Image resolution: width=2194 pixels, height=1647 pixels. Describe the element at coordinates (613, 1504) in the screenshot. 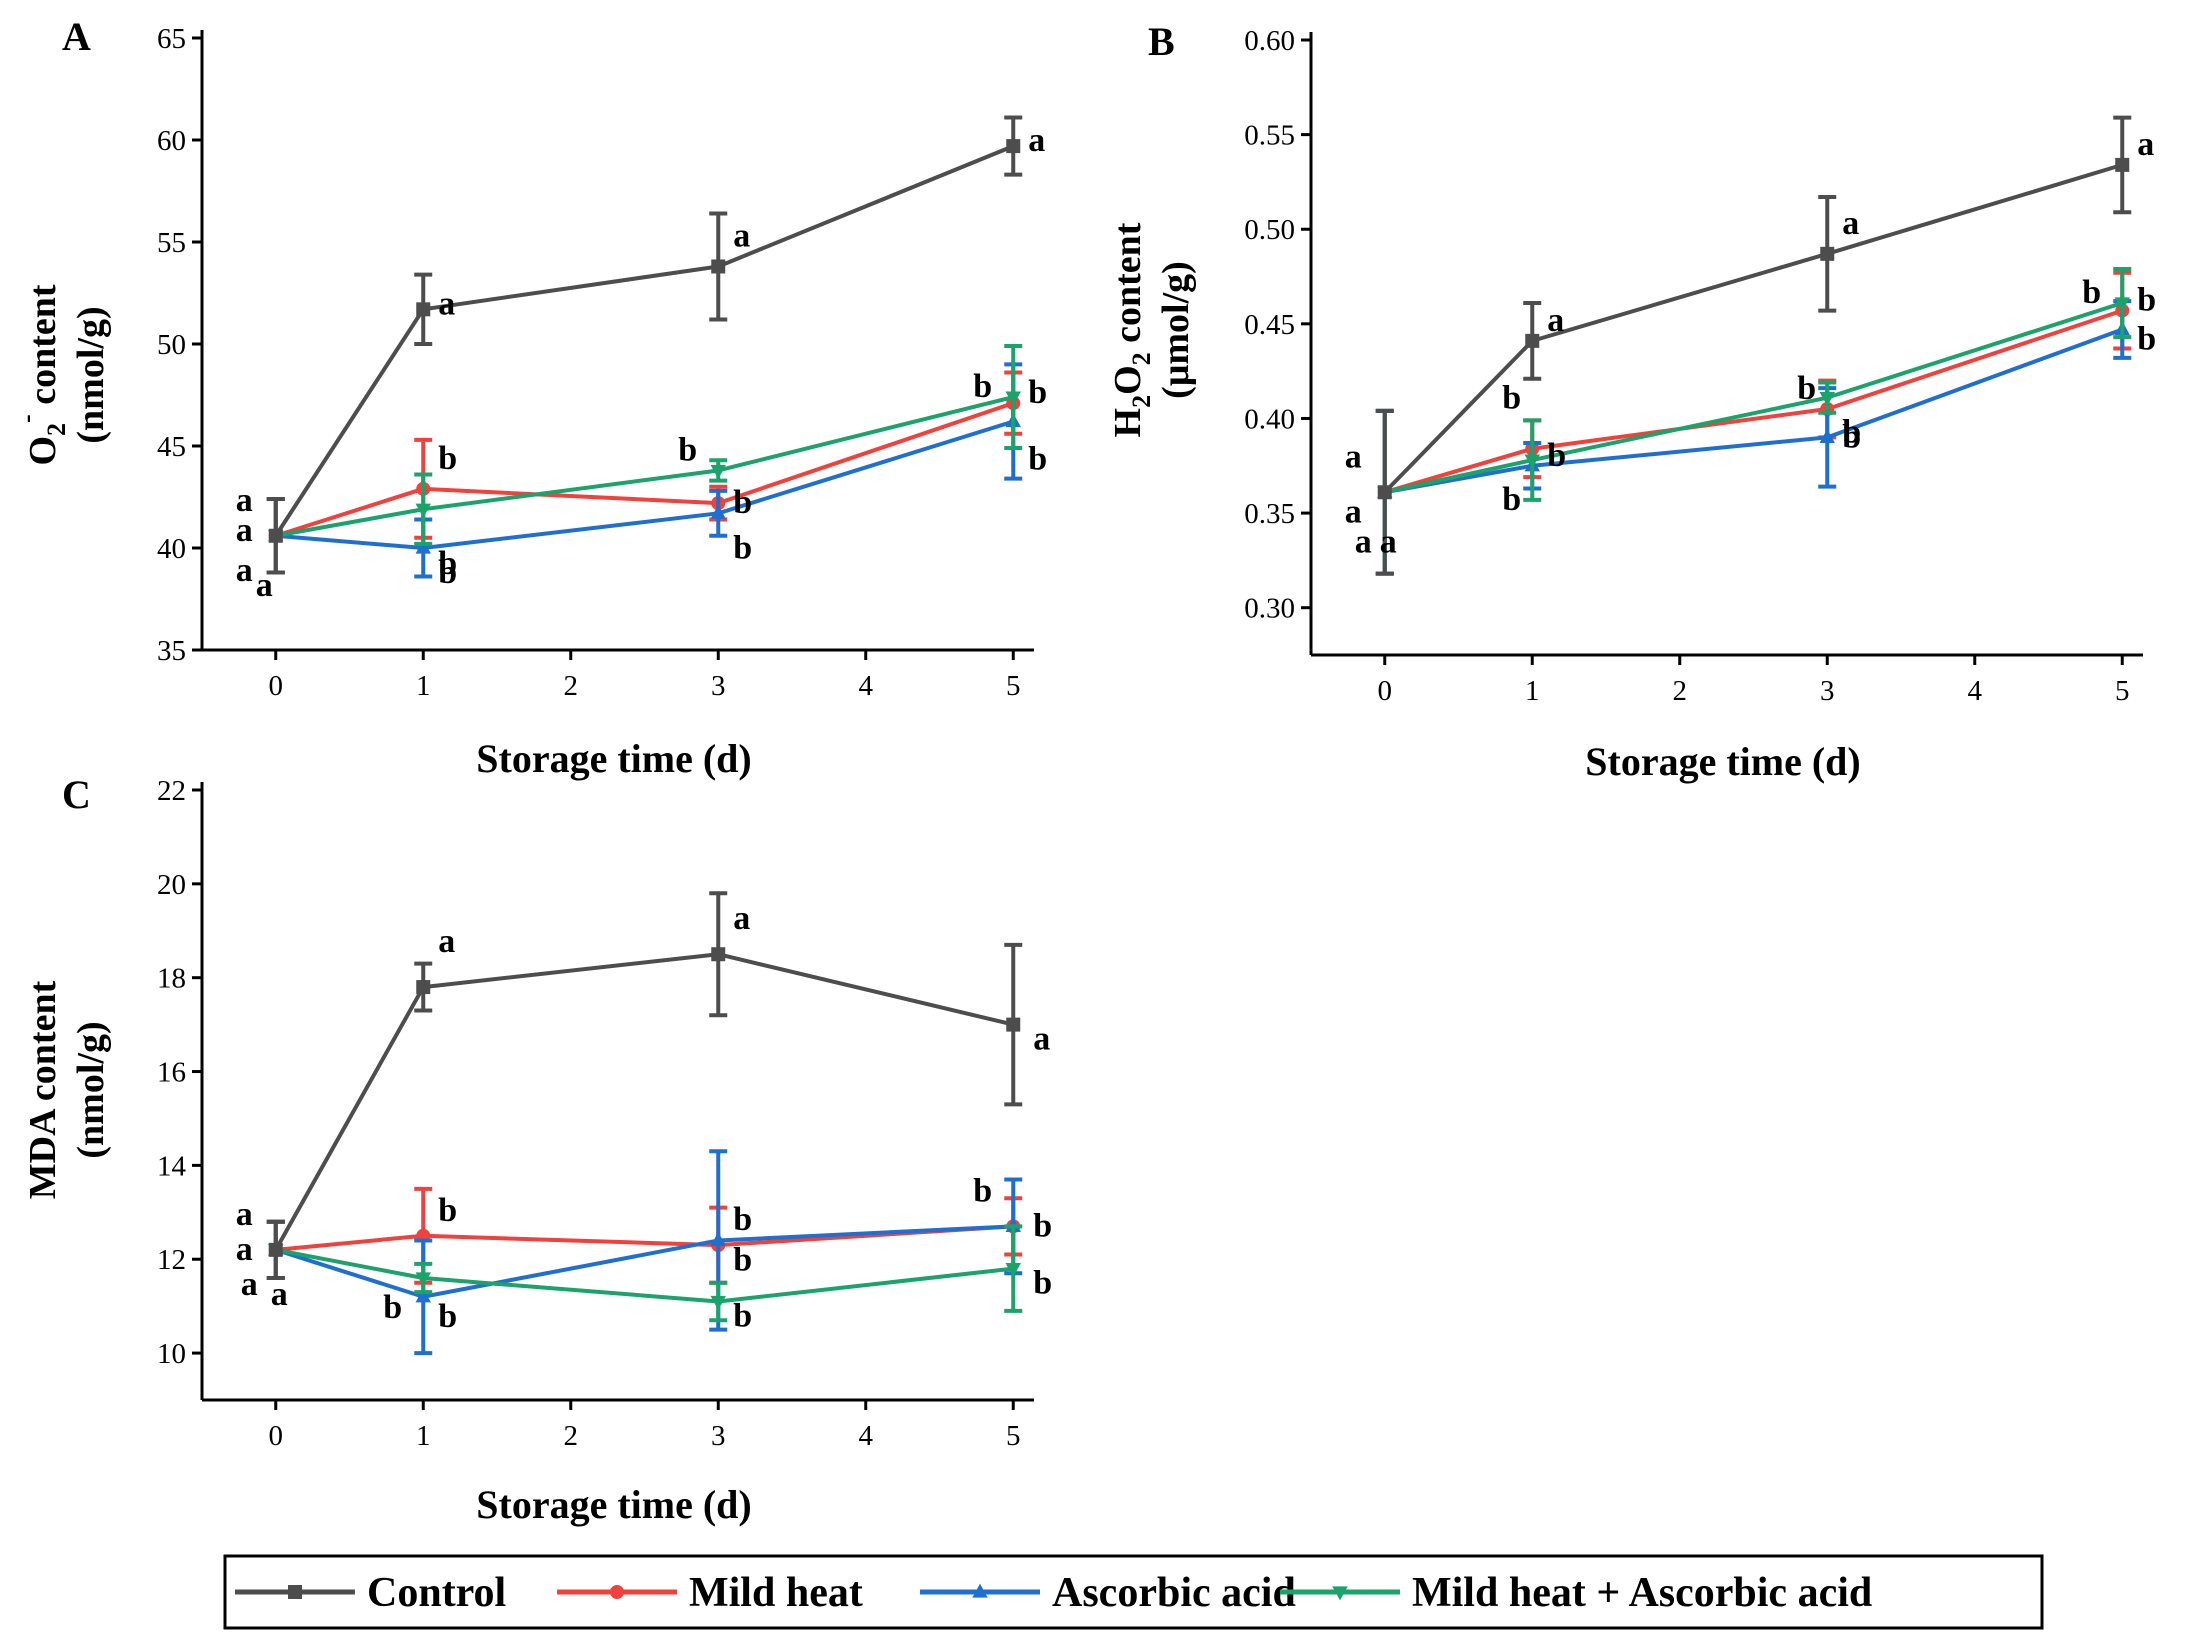

I see `panel-c-xlabel: Storage time (d)` at that location.